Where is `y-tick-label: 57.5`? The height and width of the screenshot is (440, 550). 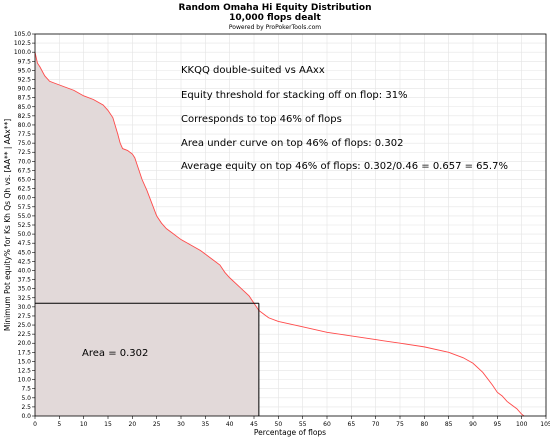 y-tick-label: 57.5 is located at coordinates (25, 207).